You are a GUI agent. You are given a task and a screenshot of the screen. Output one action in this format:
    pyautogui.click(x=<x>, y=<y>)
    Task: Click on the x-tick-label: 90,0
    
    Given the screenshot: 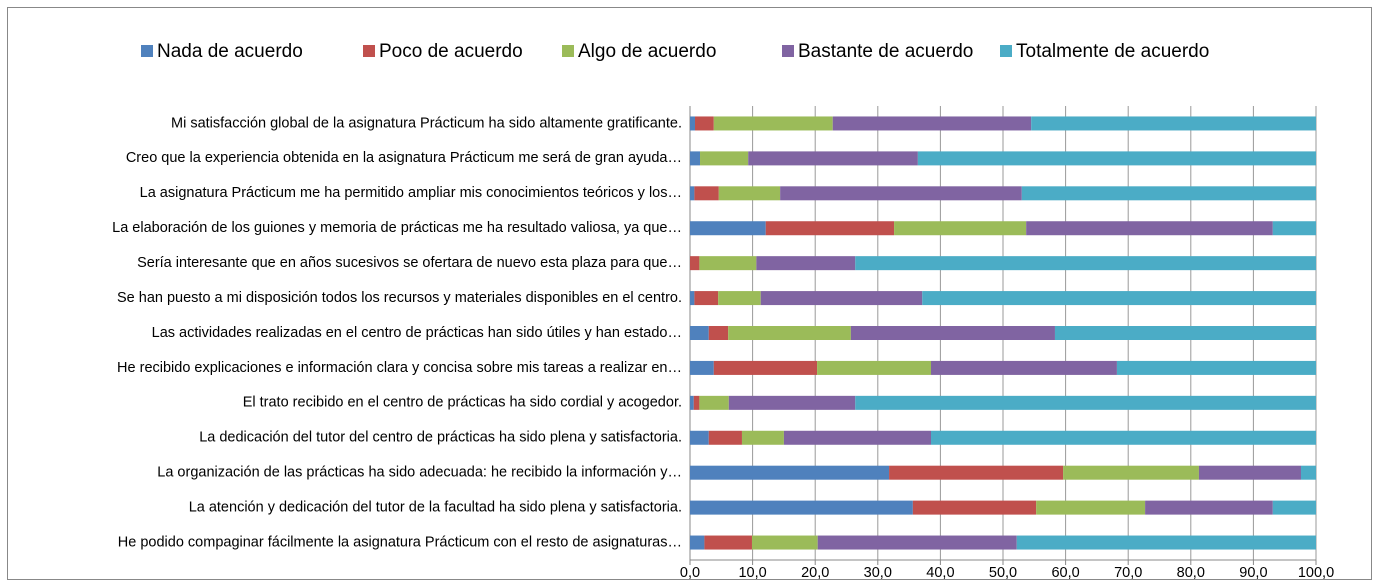 What is the action you would take?
    pyautogui.click(x=1253, y=573)
    